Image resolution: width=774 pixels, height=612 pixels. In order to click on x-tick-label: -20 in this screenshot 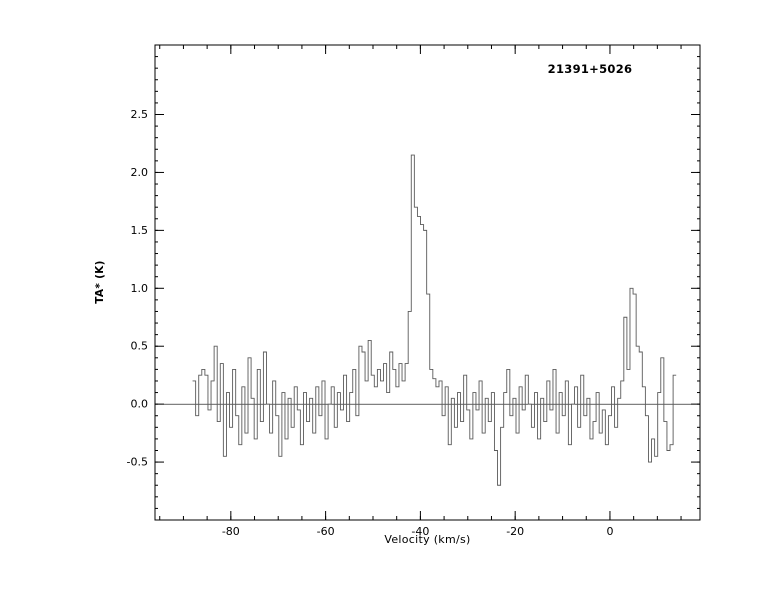, I will do `click(515, 531)`.